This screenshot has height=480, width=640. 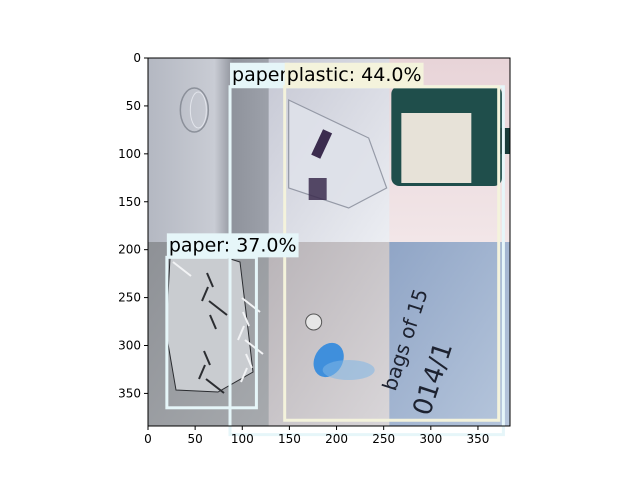 I want to click on tile-blue-caps, so click(x=329, y=334).